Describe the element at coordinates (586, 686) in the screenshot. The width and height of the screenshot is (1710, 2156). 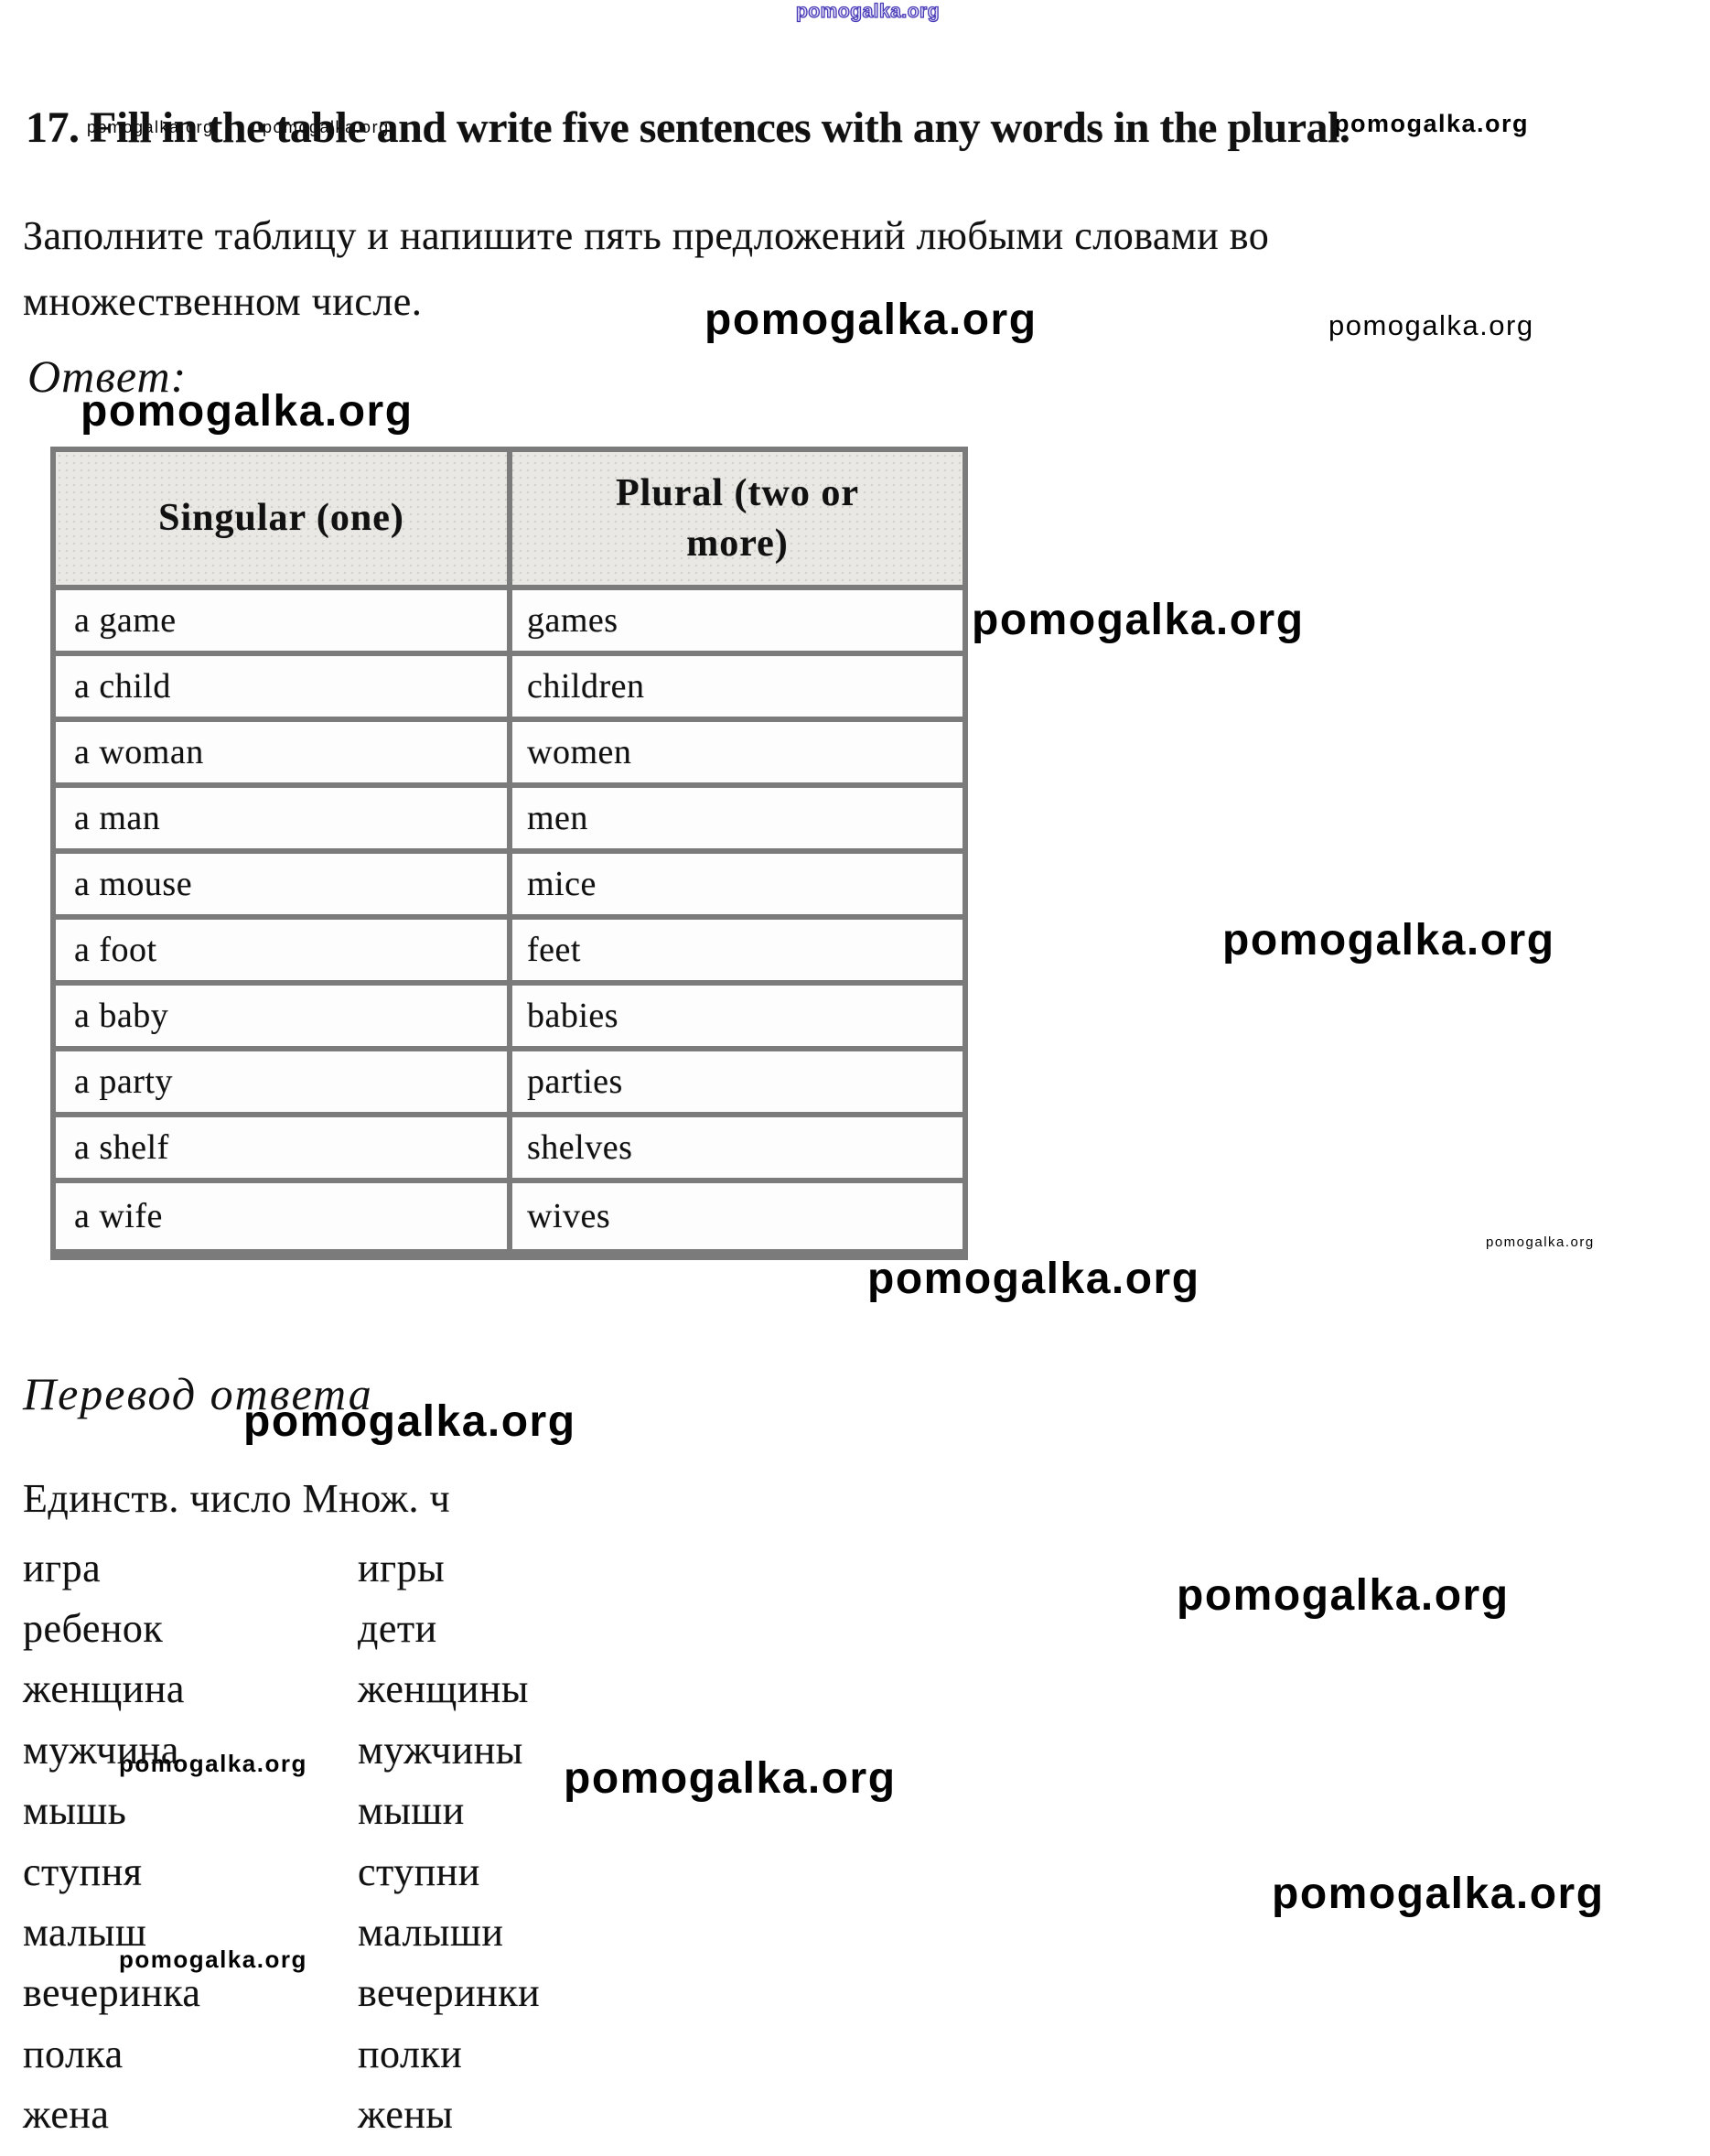
I see `plural-cell: children` at that location.